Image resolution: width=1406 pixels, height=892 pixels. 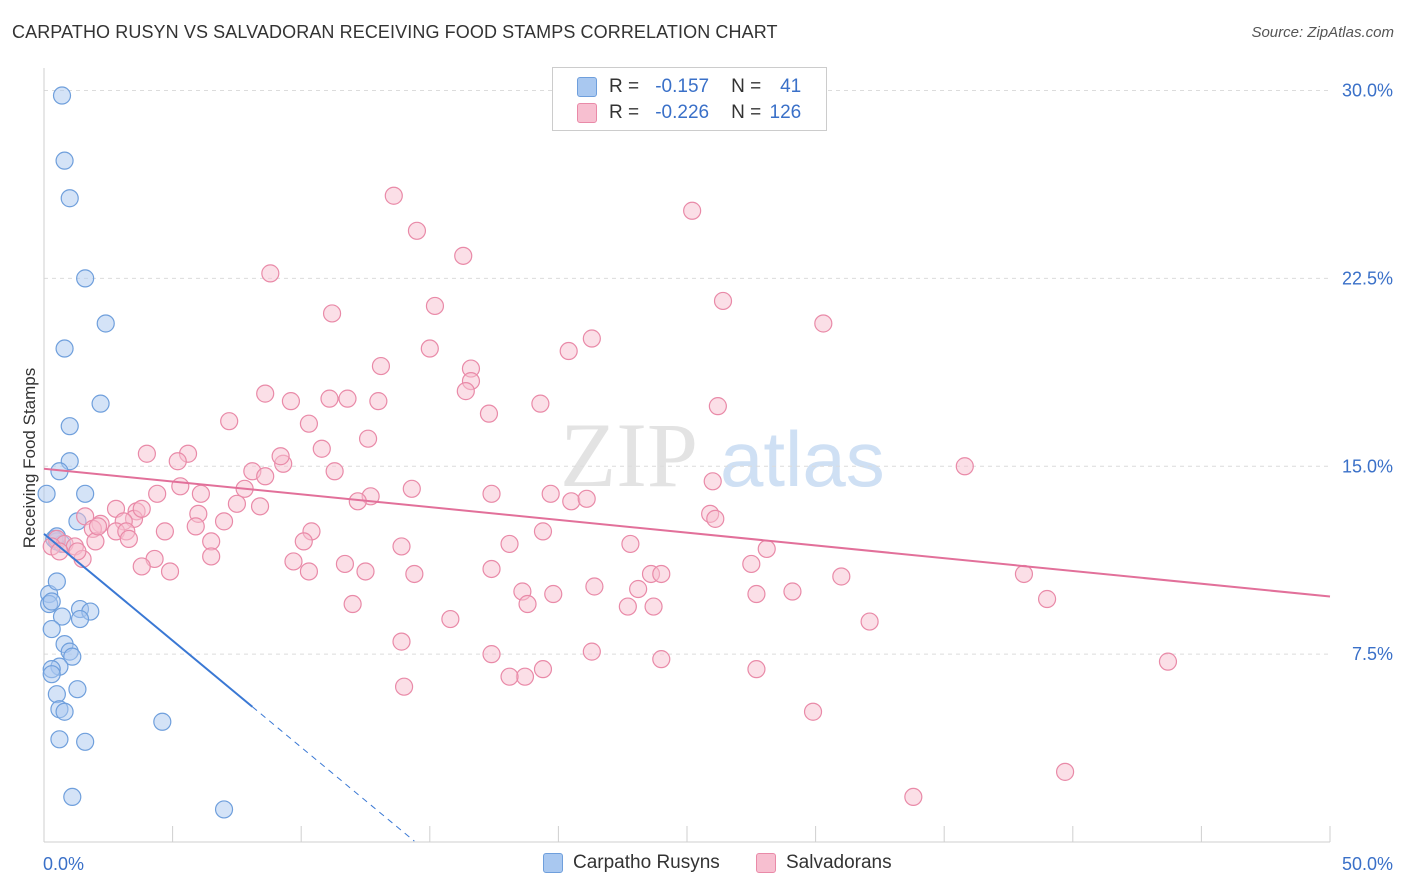 I want to click on legend-swatch-carpatho, so click(x=587, y=87).